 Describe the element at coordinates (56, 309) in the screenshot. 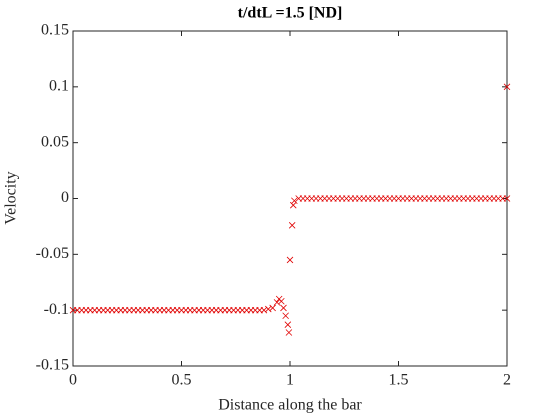

I see `y-tick-label: -0.1` at that location.